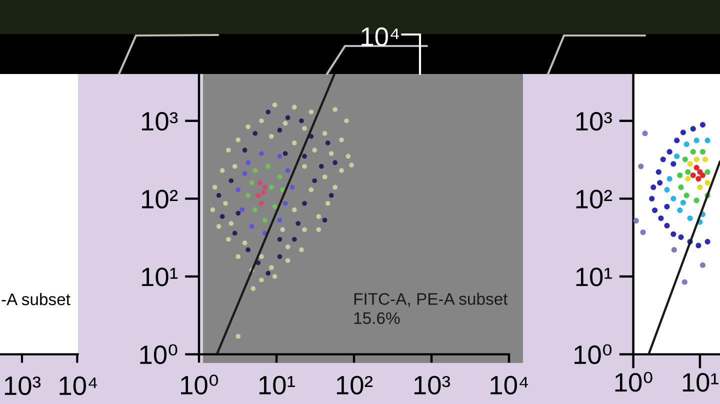 Image resolution: width=720 pixels, height=404 pixels. What do you see at coordinates (432, 385) in the screenshot?
I see `x-tick-label: 10³` at bounding box center [432, 385].